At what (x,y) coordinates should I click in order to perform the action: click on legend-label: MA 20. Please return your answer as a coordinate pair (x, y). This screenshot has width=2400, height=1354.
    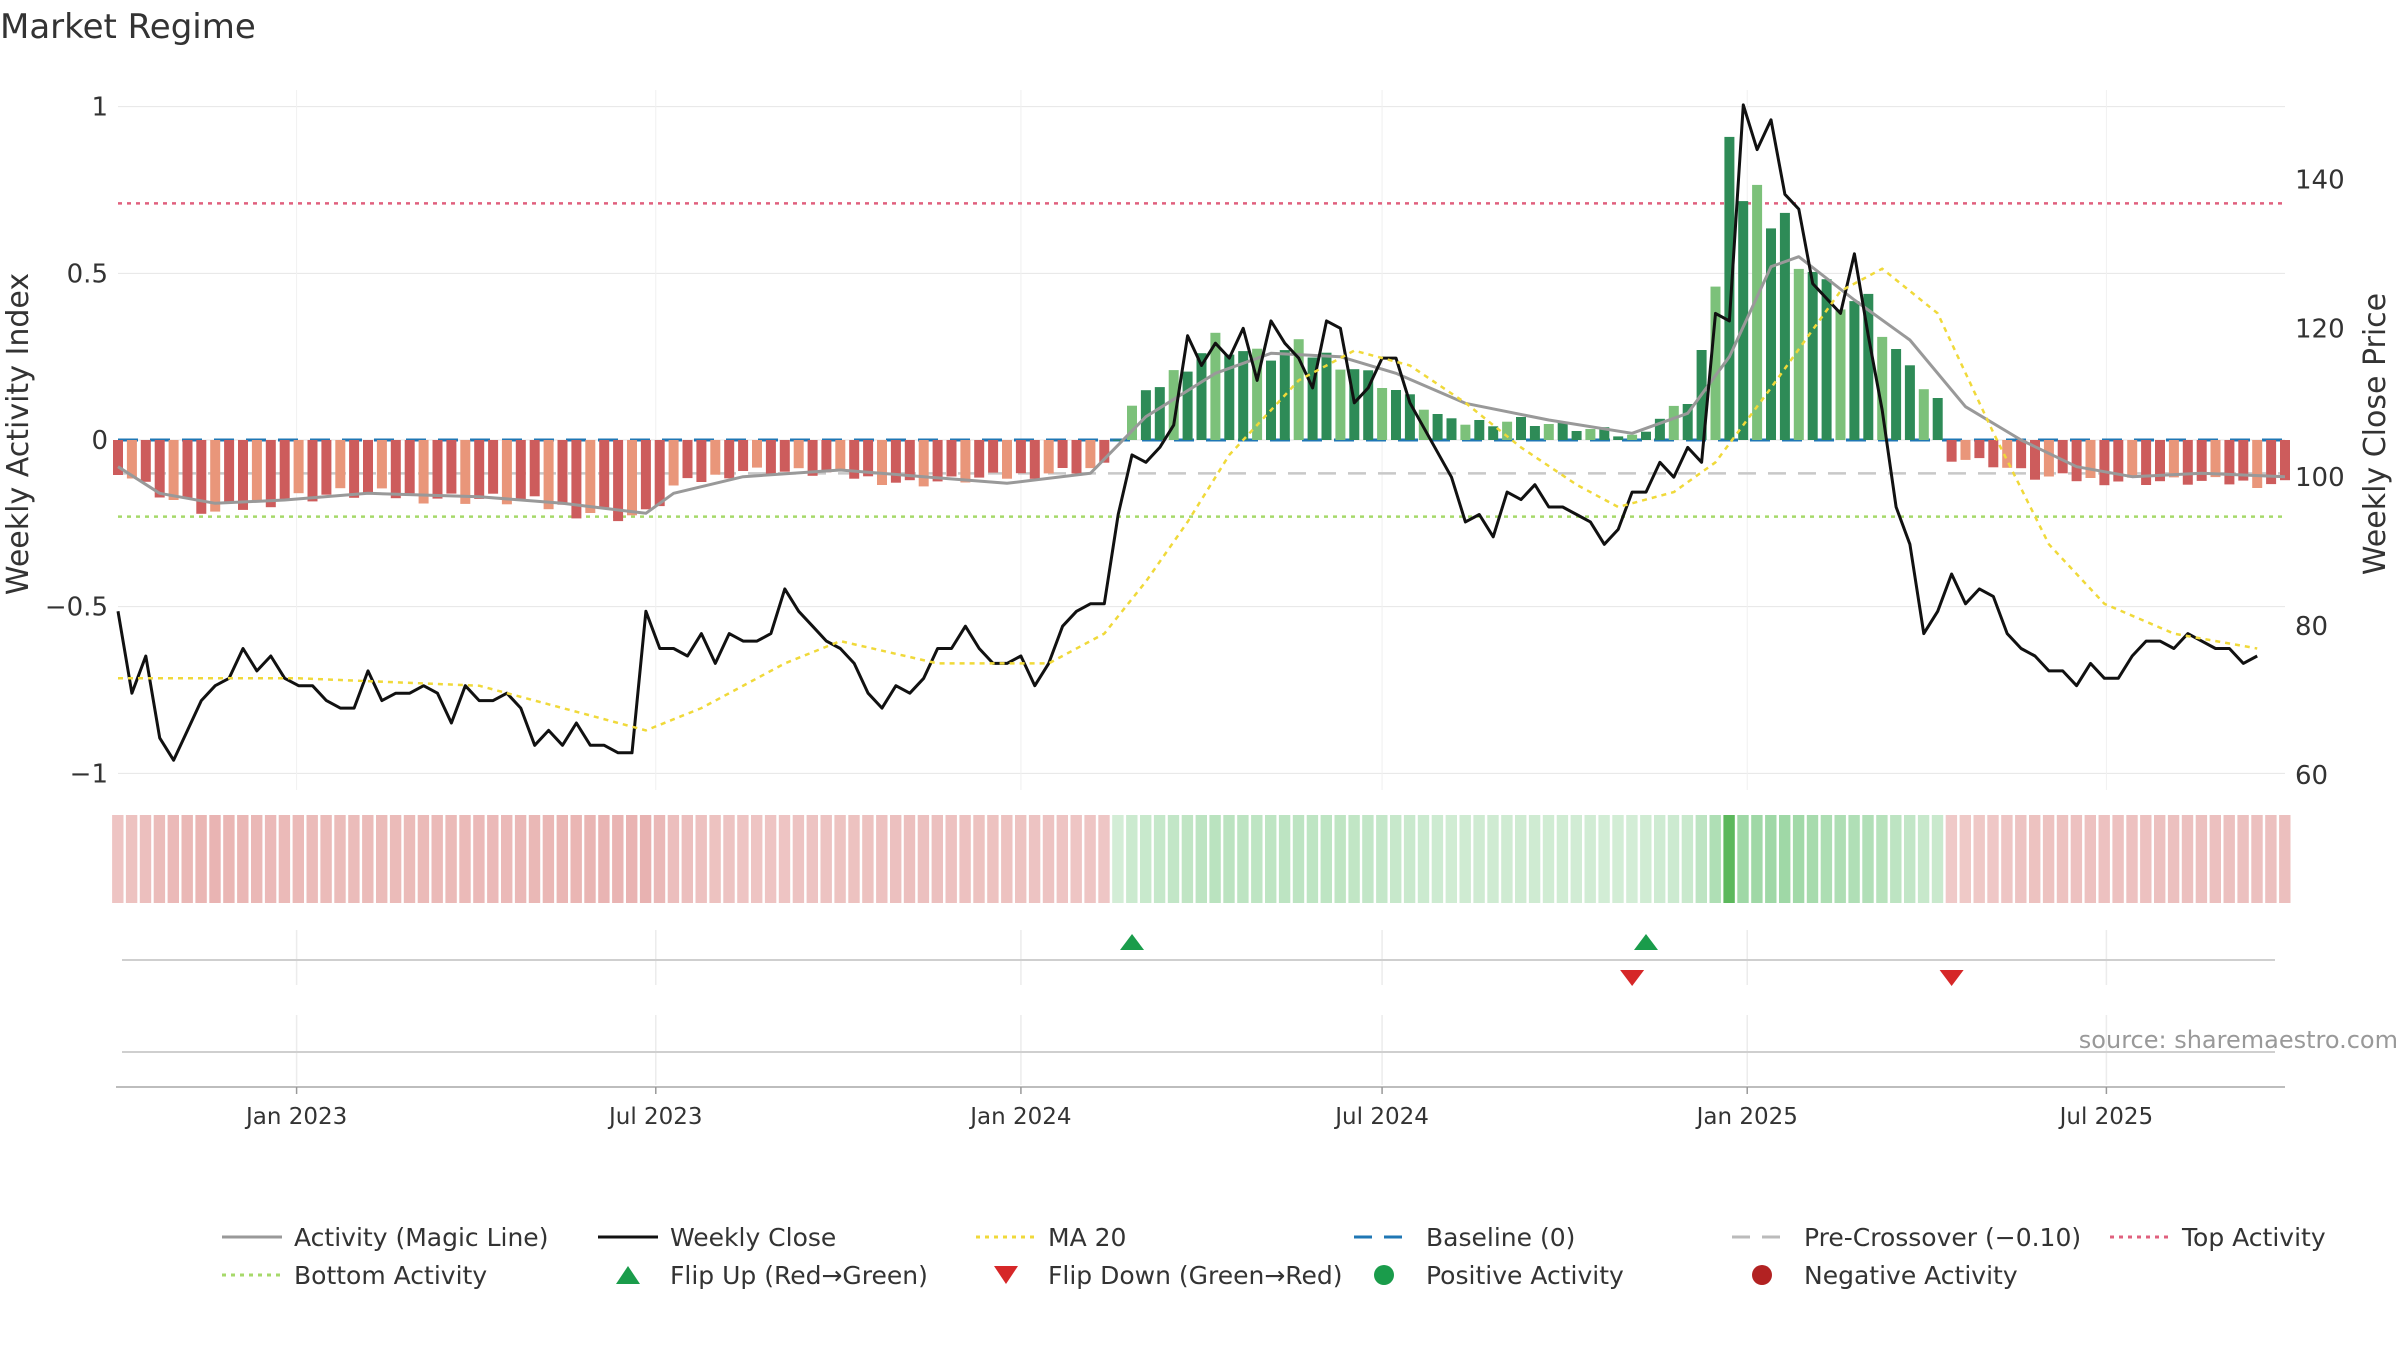
    Looking at the image, I should click on (1087, 1237).